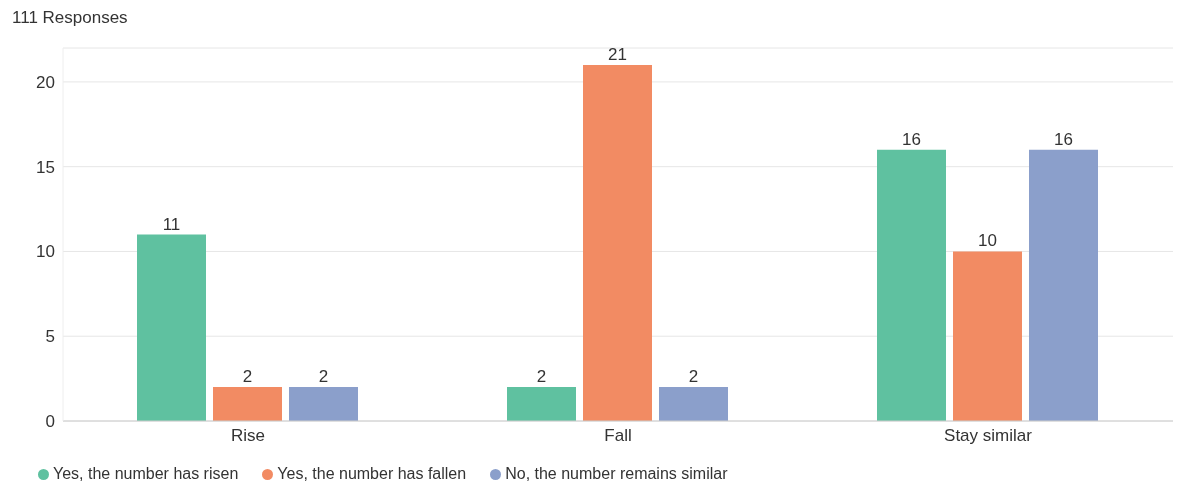  I want to click on y-tick-label: 5, so click(50, 337).